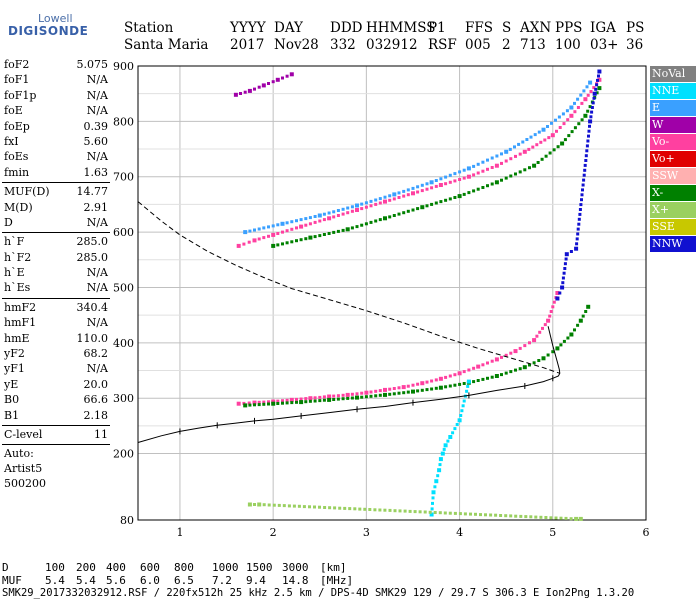  What do you see at coordinates (349, 384) in the screenshot?
I see `ne-profile-line` at bounding box center [349, 384].